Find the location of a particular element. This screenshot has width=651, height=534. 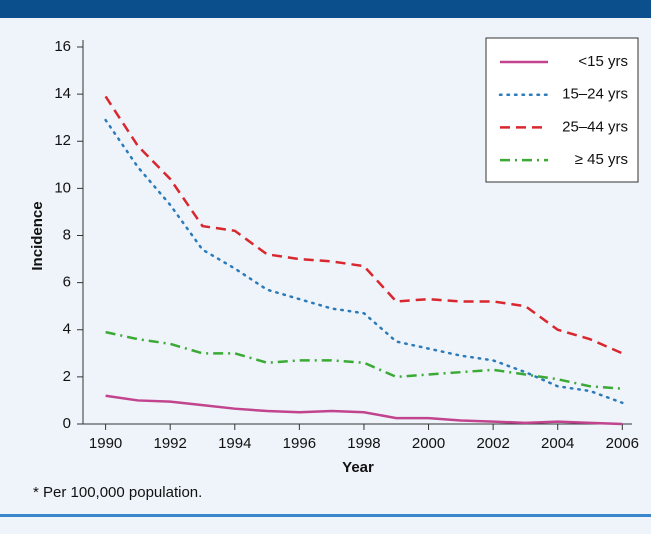

x-tick-label: 1996 is located at coordinates (299, 443).